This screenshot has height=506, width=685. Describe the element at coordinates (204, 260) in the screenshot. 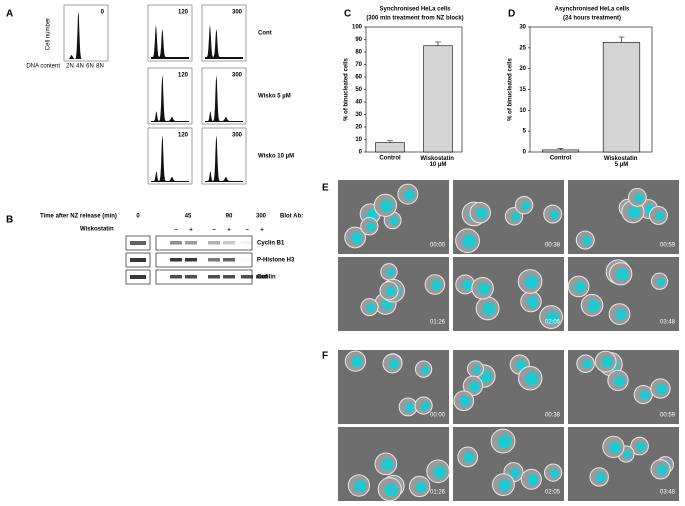

I see `blot-frame` at that location.